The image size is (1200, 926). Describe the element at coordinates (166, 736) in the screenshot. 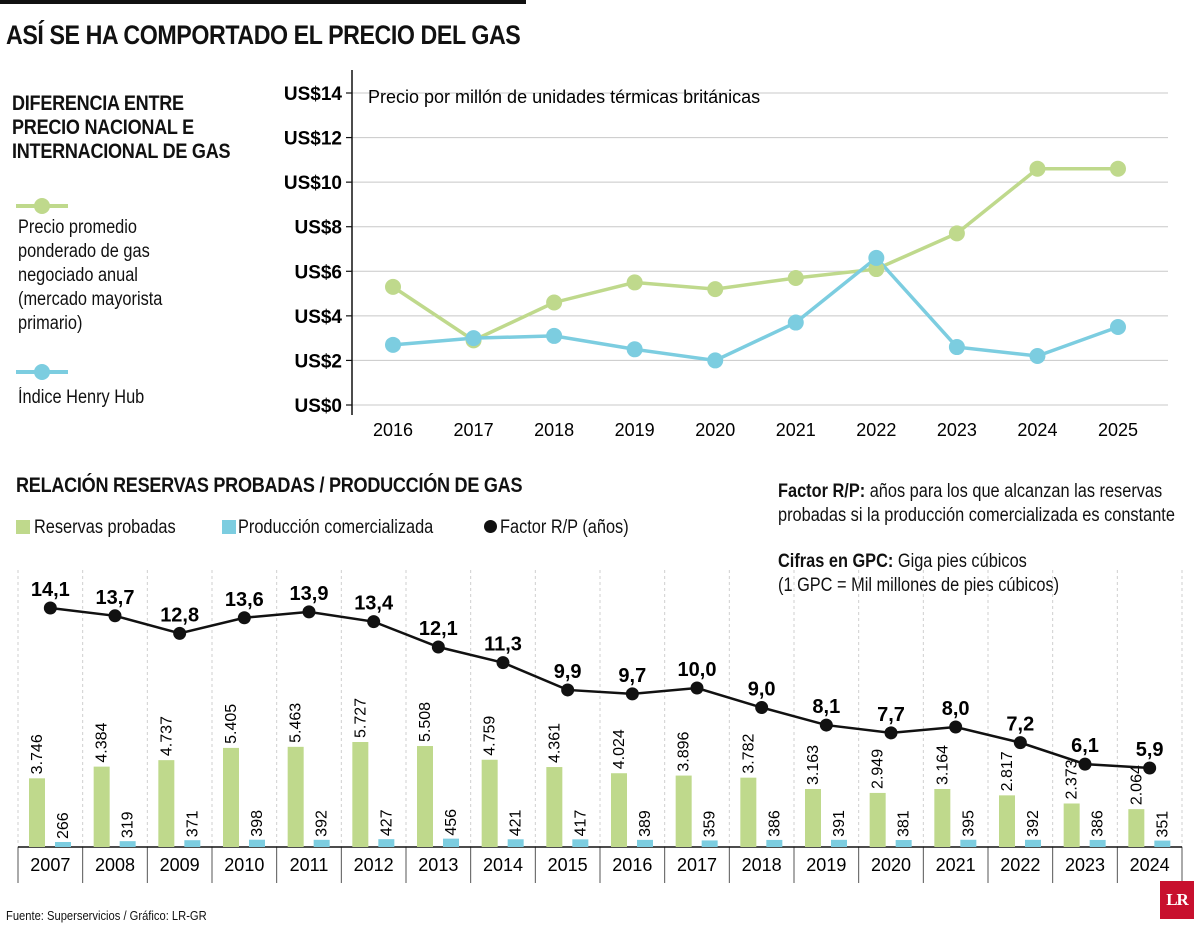

I see `reserves-value-label: 4.737` at that location.